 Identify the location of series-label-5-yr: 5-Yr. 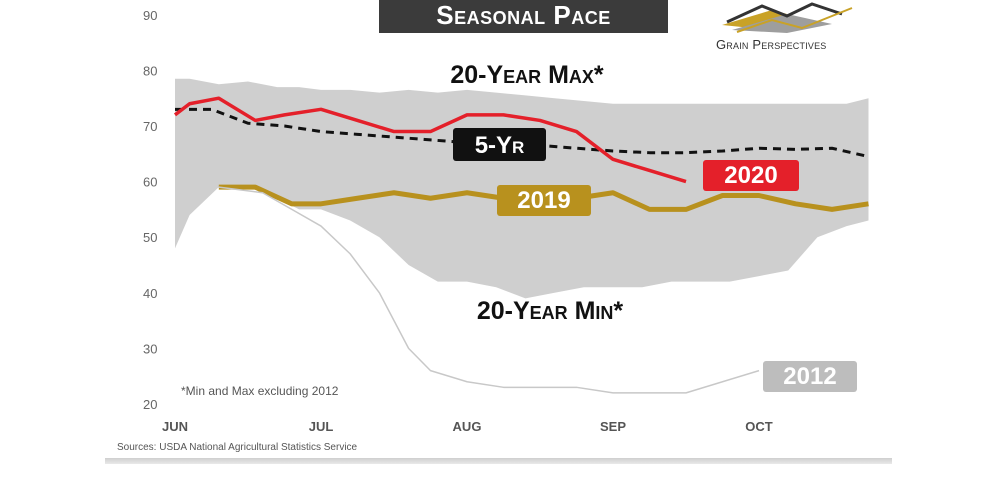
(500, 145).